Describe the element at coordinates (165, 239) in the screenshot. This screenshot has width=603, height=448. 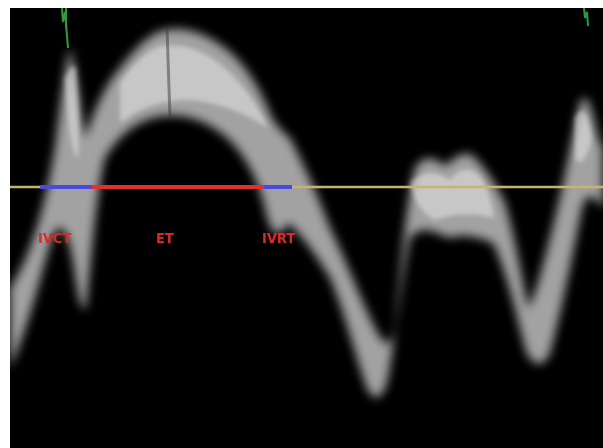
I see `et-label: ET` at that location.